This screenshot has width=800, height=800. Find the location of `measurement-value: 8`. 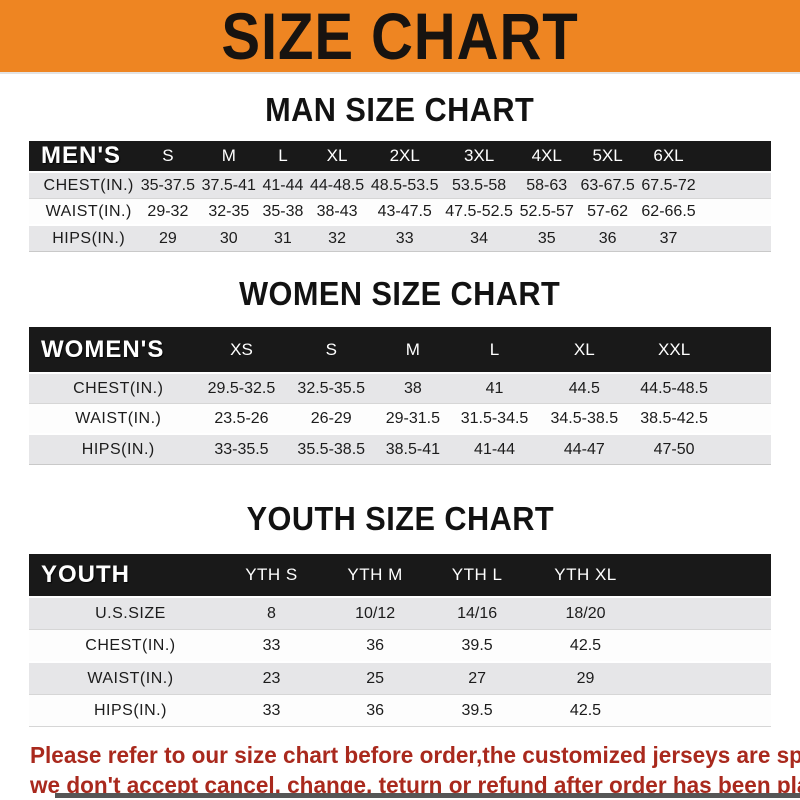

measurement-value: 8 is located at coordinates (271, 613).